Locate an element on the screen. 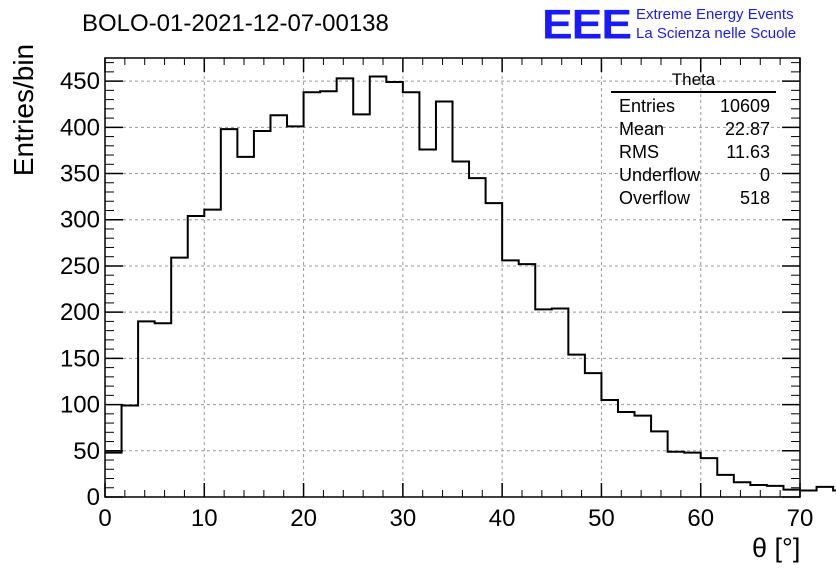  x-tick-label: 30 is located at coordinates (403, 518).